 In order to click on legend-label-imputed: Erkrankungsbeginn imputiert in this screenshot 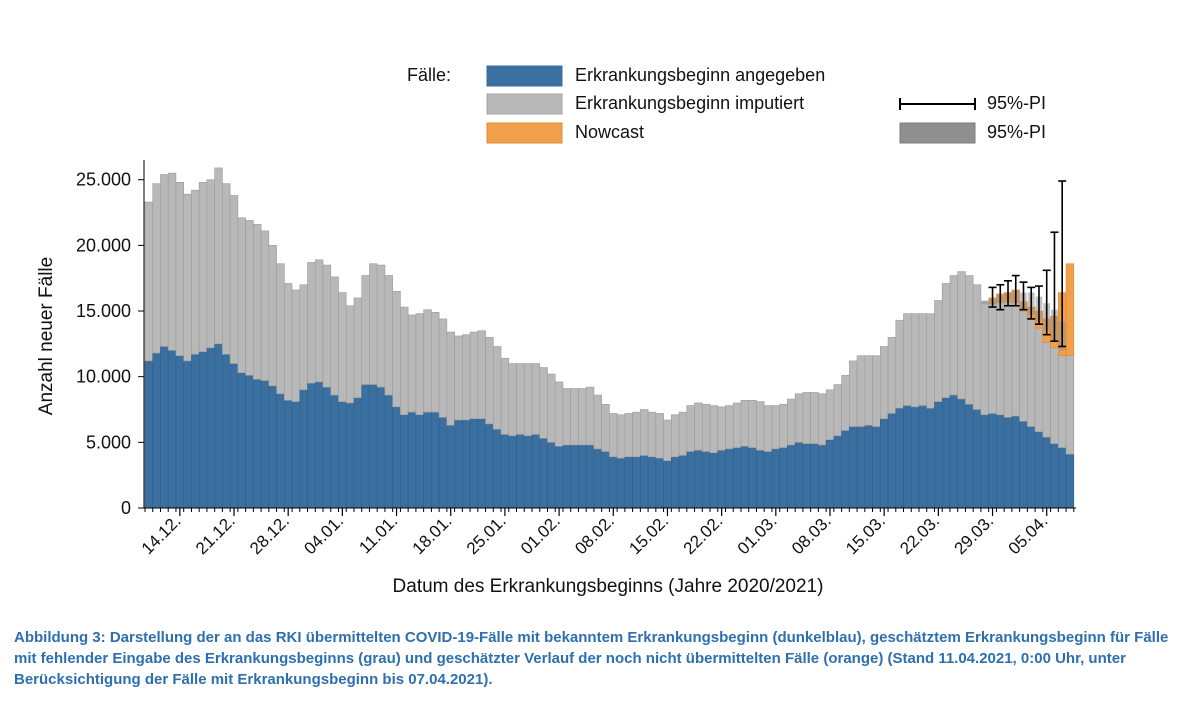, I will do `click(689, 103)`.